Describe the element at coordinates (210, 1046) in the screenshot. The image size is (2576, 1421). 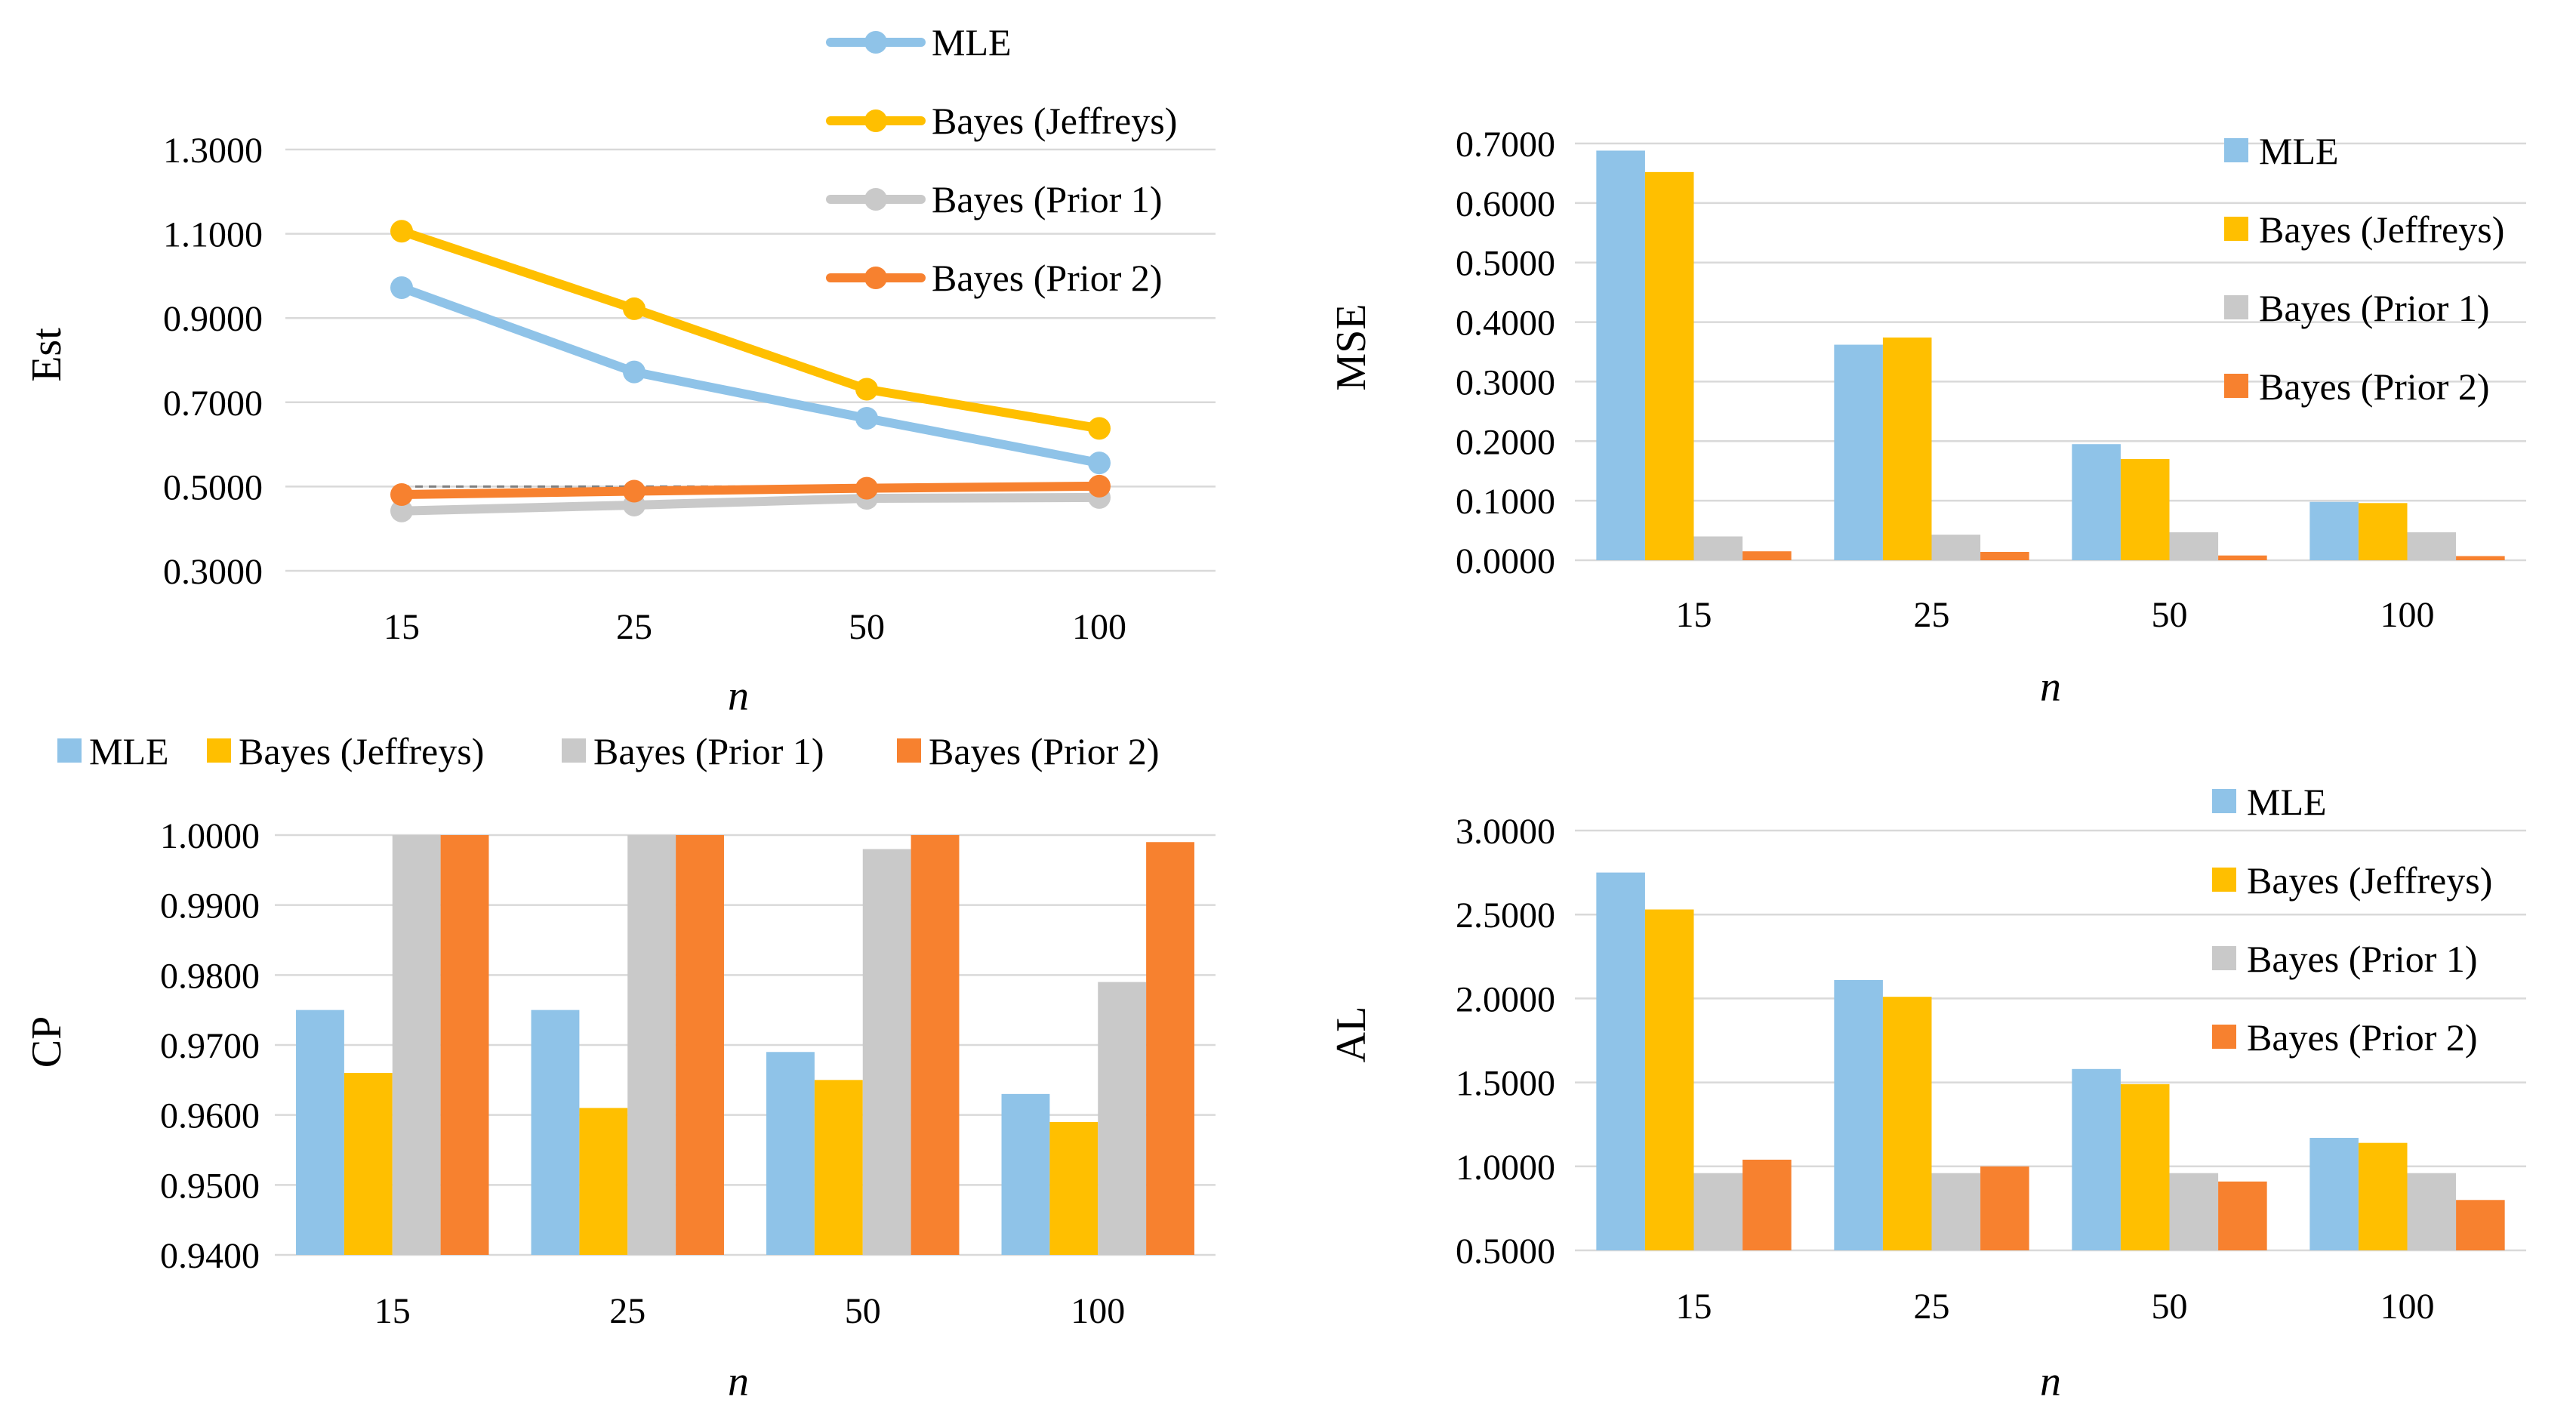
I see `cp-y-tick-label: 0.9700` at that location.